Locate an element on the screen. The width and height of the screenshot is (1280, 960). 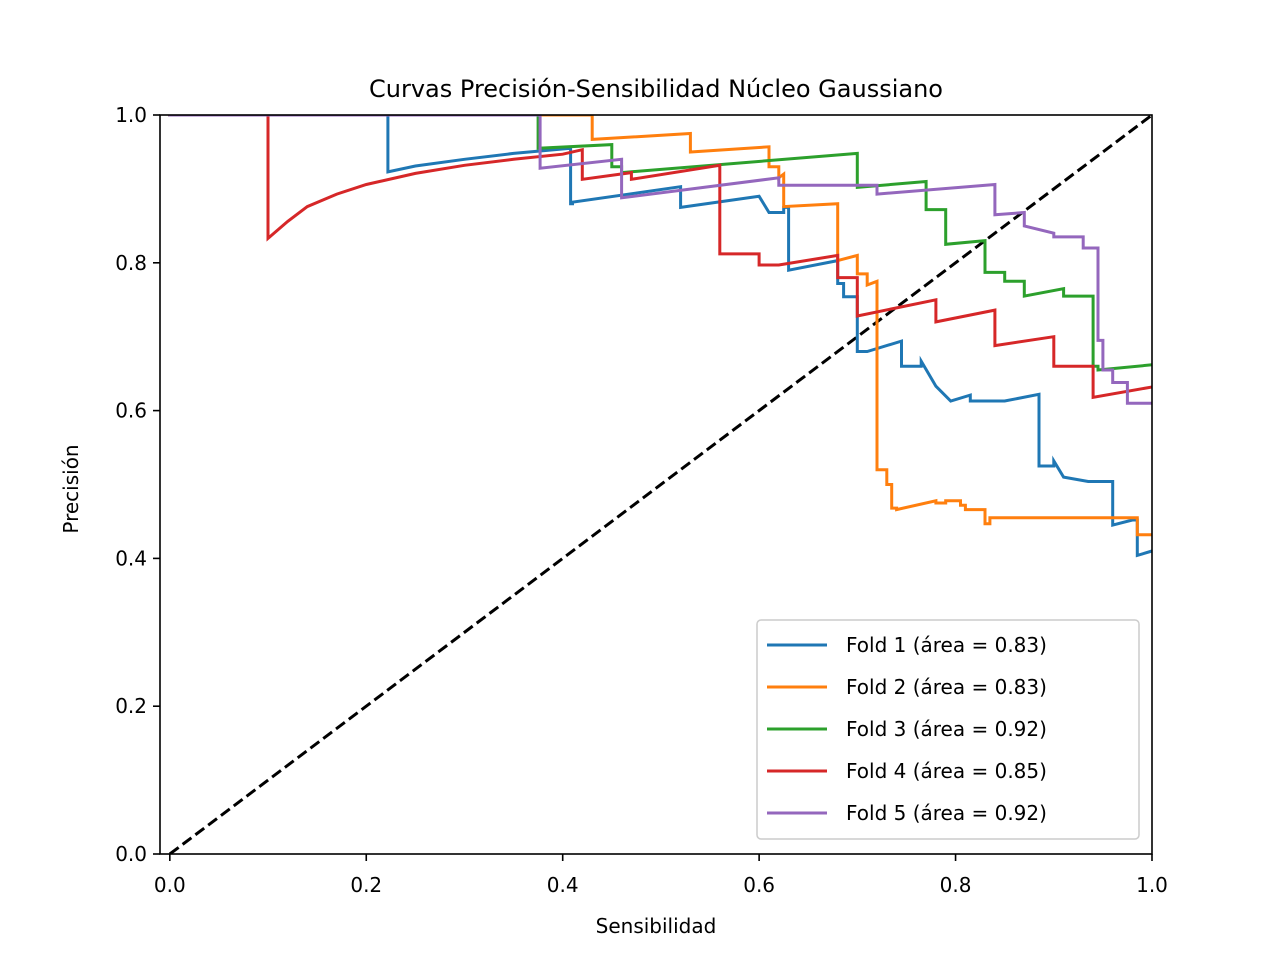
legend-label-fold-5: Fold 5 (área = 0.92) is located at coordinates (946, 813).